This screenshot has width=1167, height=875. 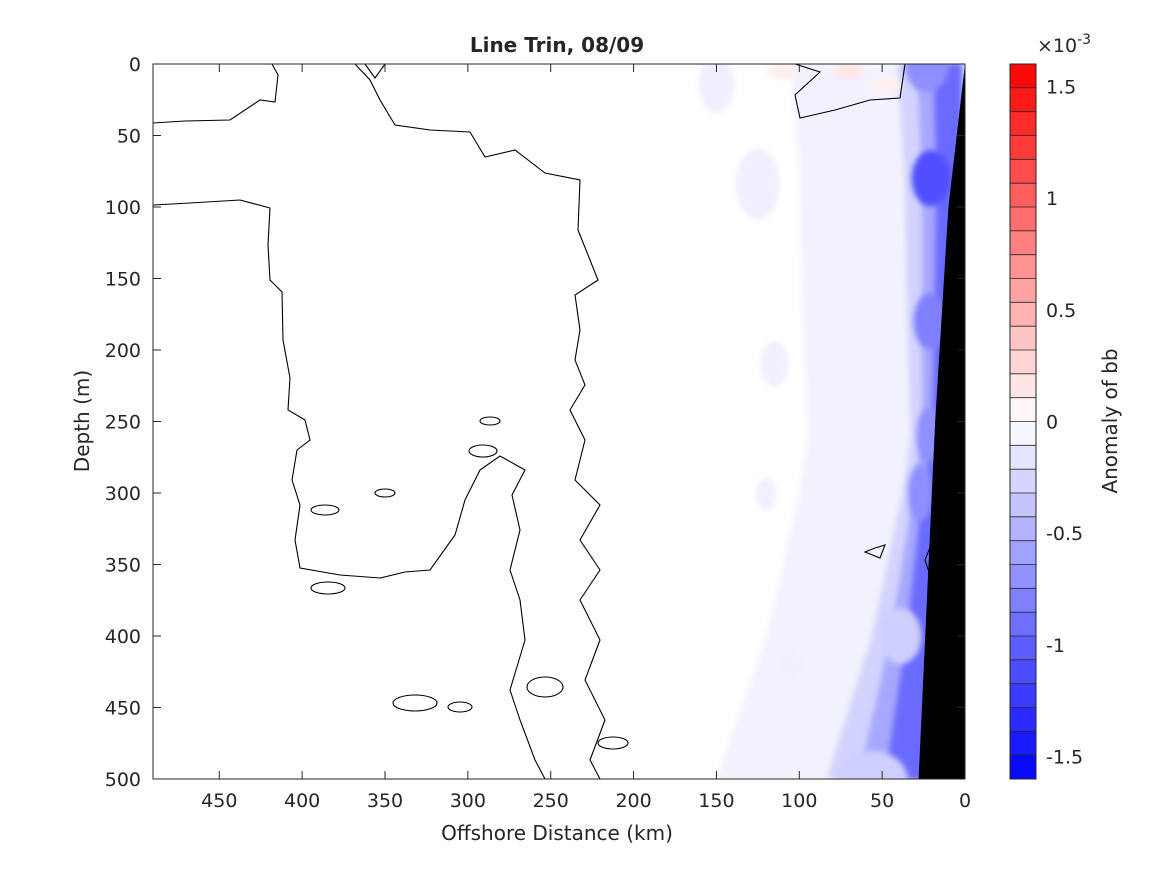 What do you see at coordinates (1052, 199) in the screenshot?
I see `colorbar-tick-label: 1` at bounding box center [1052, 199].